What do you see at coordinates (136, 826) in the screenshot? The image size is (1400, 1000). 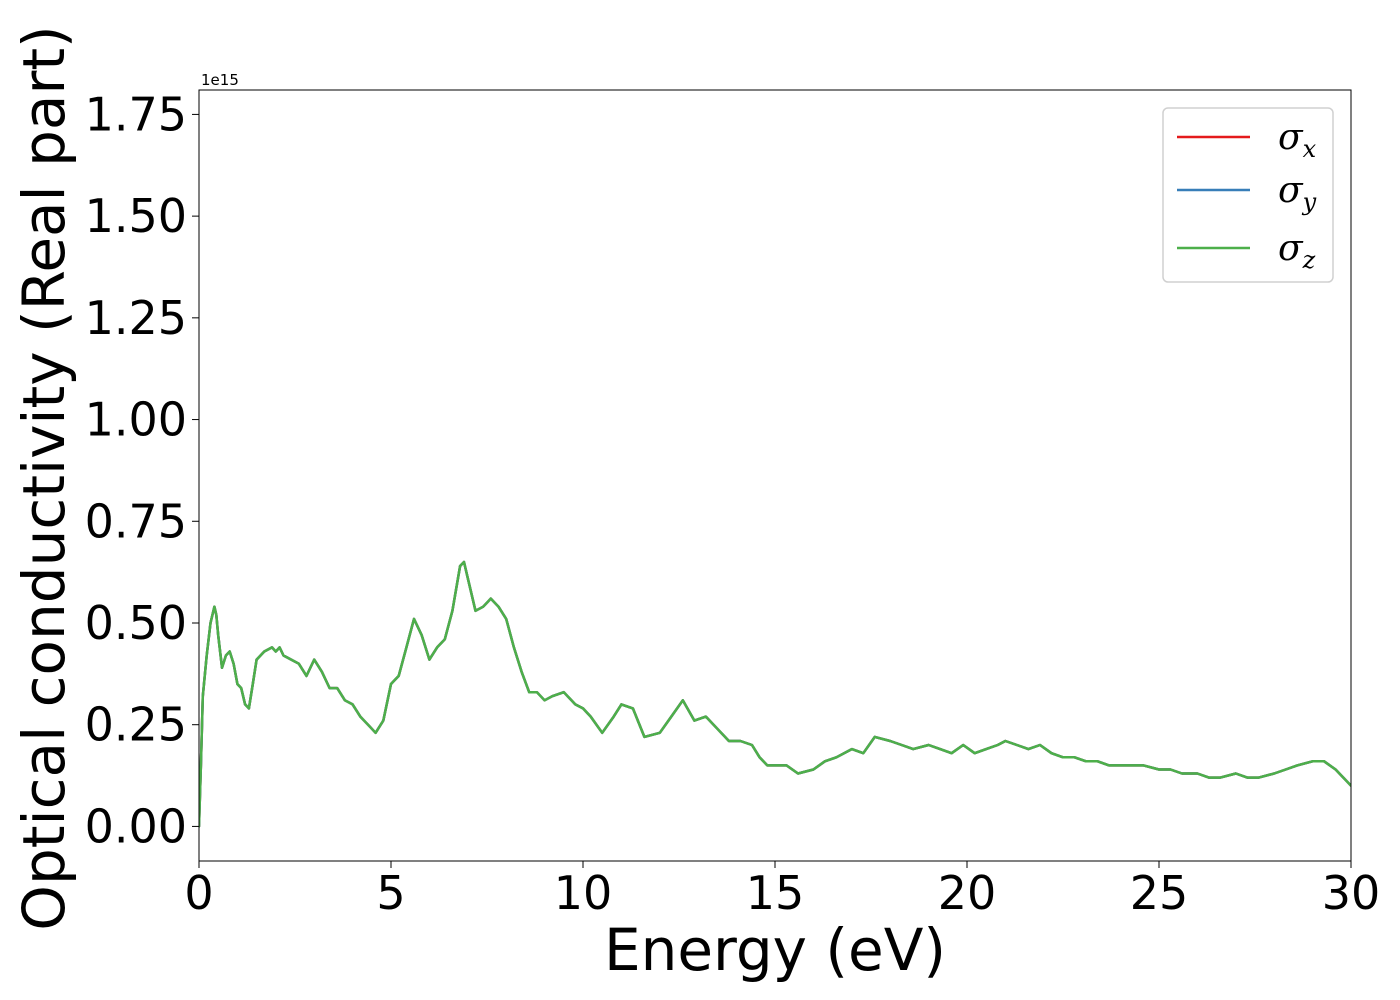 I see `y-tick-label: 0.00` at bounding box center [136, 826].